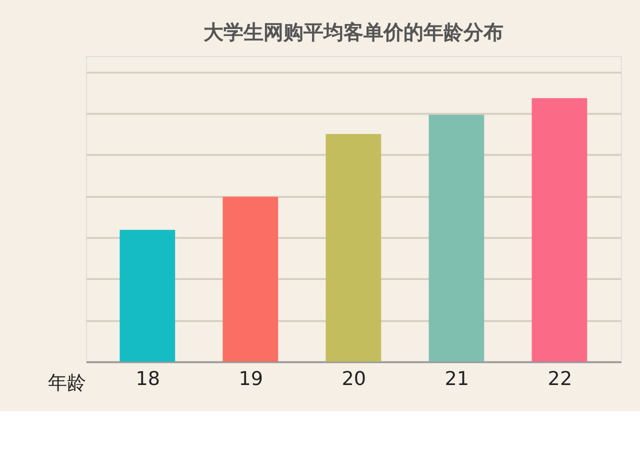 The width and height of the screenshot is (640, 452). What do you see at coordinates (560, 378) in the screenshot?
I see `x-tick-label: 22` at bounding box center [560, 378].